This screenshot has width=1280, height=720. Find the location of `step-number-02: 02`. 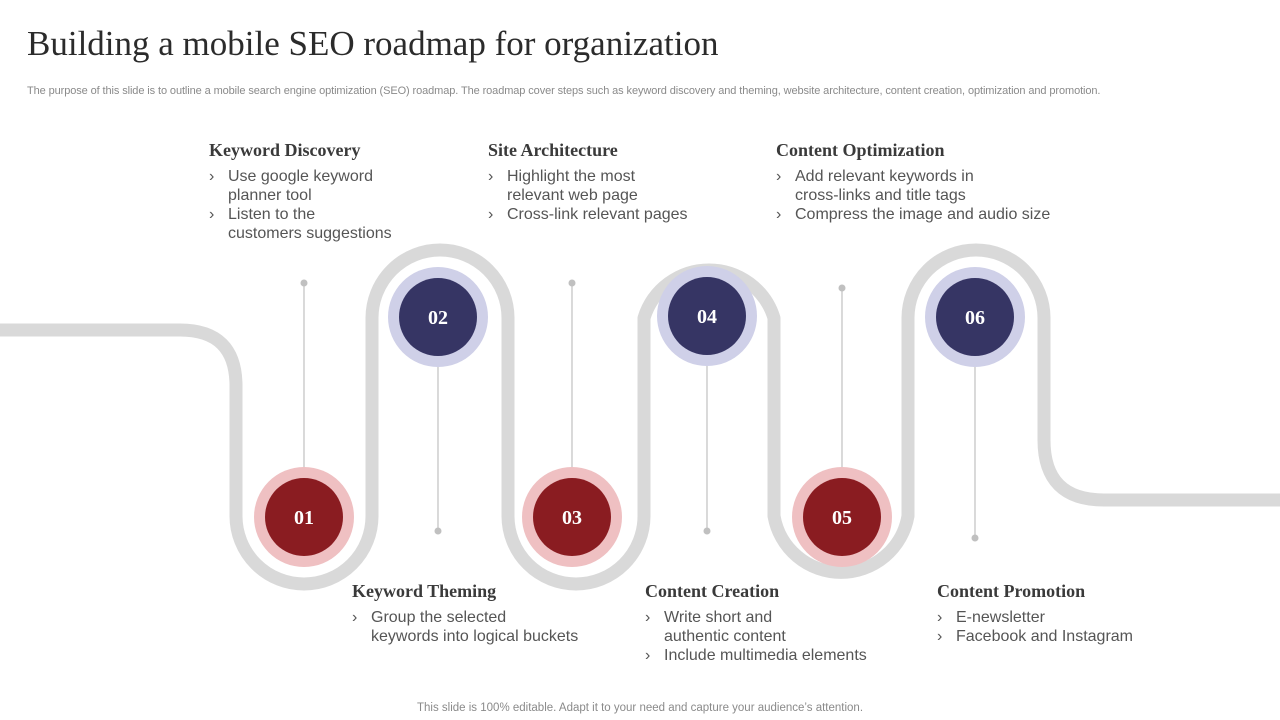

step-number-02: 02 is located at coordinates (438, 318).